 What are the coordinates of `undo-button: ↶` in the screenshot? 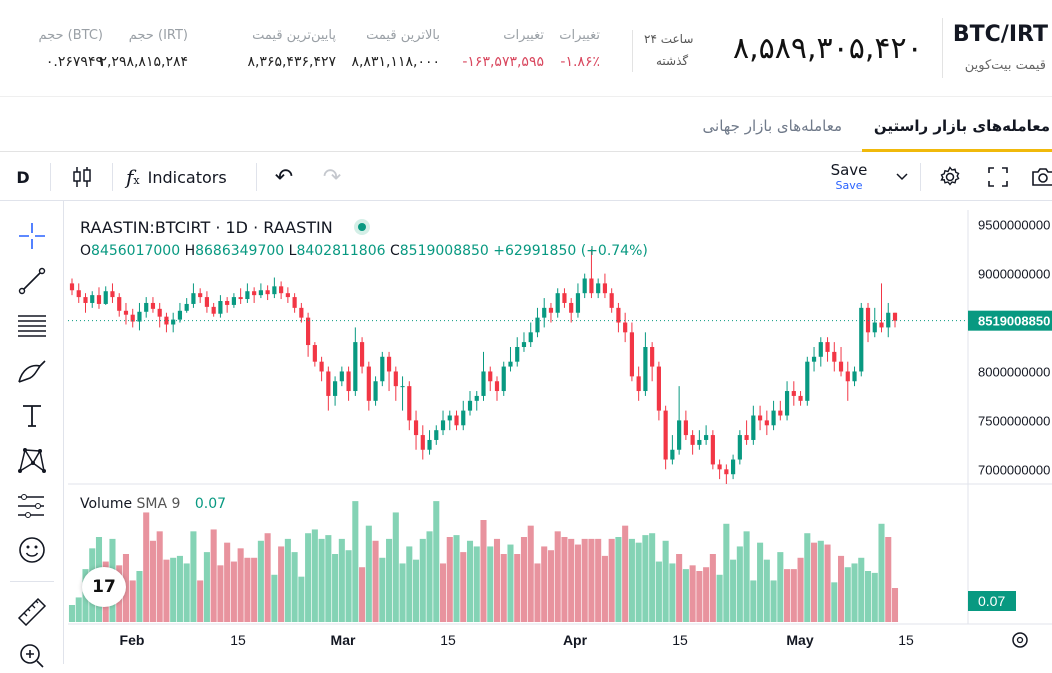 It's located at (284, 177).